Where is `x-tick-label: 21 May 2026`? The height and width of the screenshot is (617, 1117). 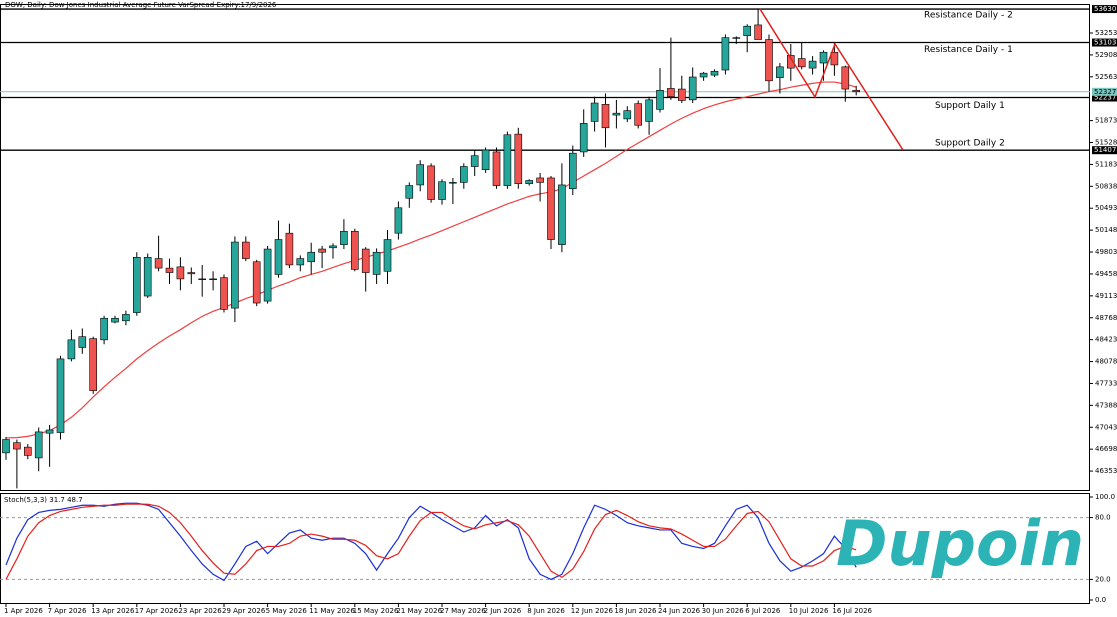 x-tick-label: 21 May 2026 is located at coordinates (419, 611).